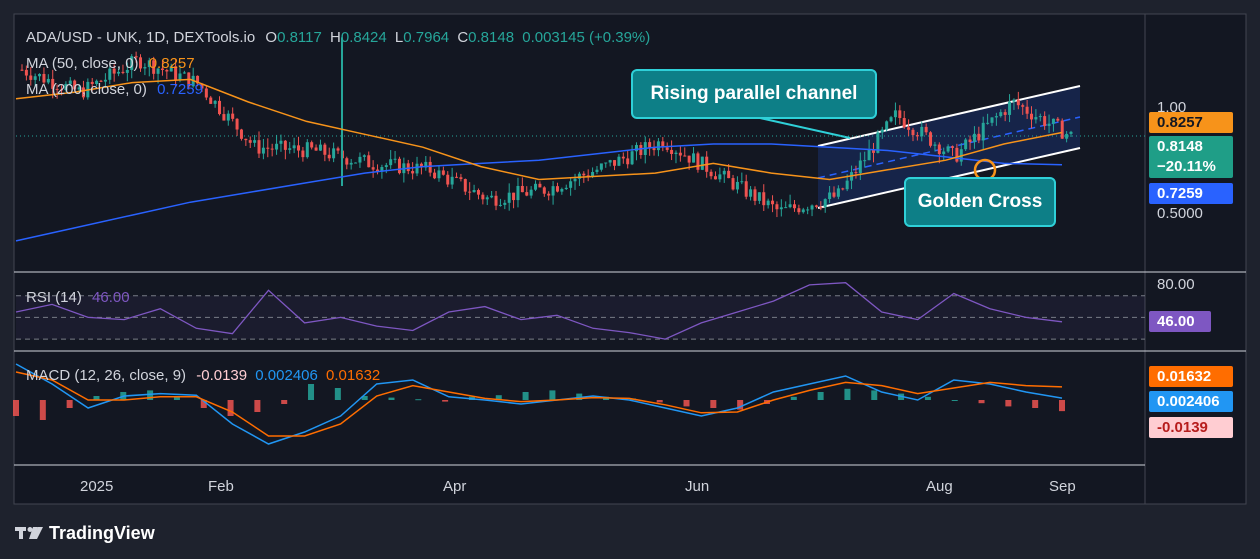 Image resolution: width=1260 pixels, height=559 pixels. I want to click on low-value: 0.7964, so click(426, 37).